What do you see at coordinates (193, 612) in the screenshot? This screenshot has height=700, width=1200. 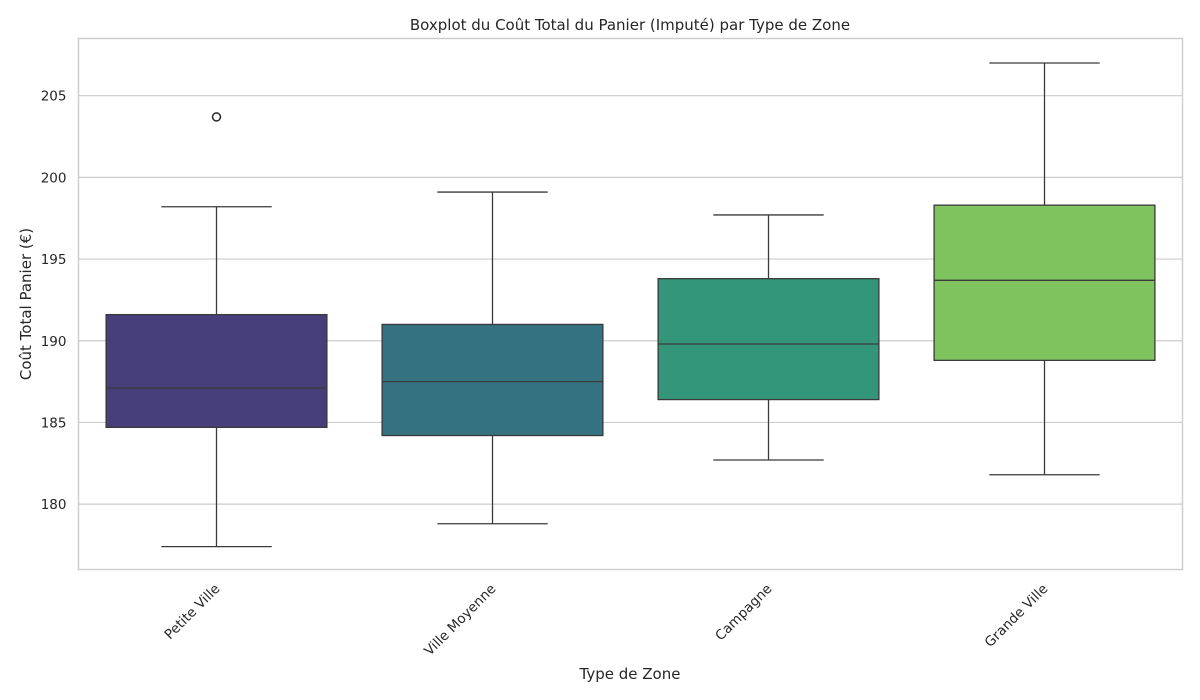 I see `x-tick-label: Petite Ville` at bounding box center [193, 612].